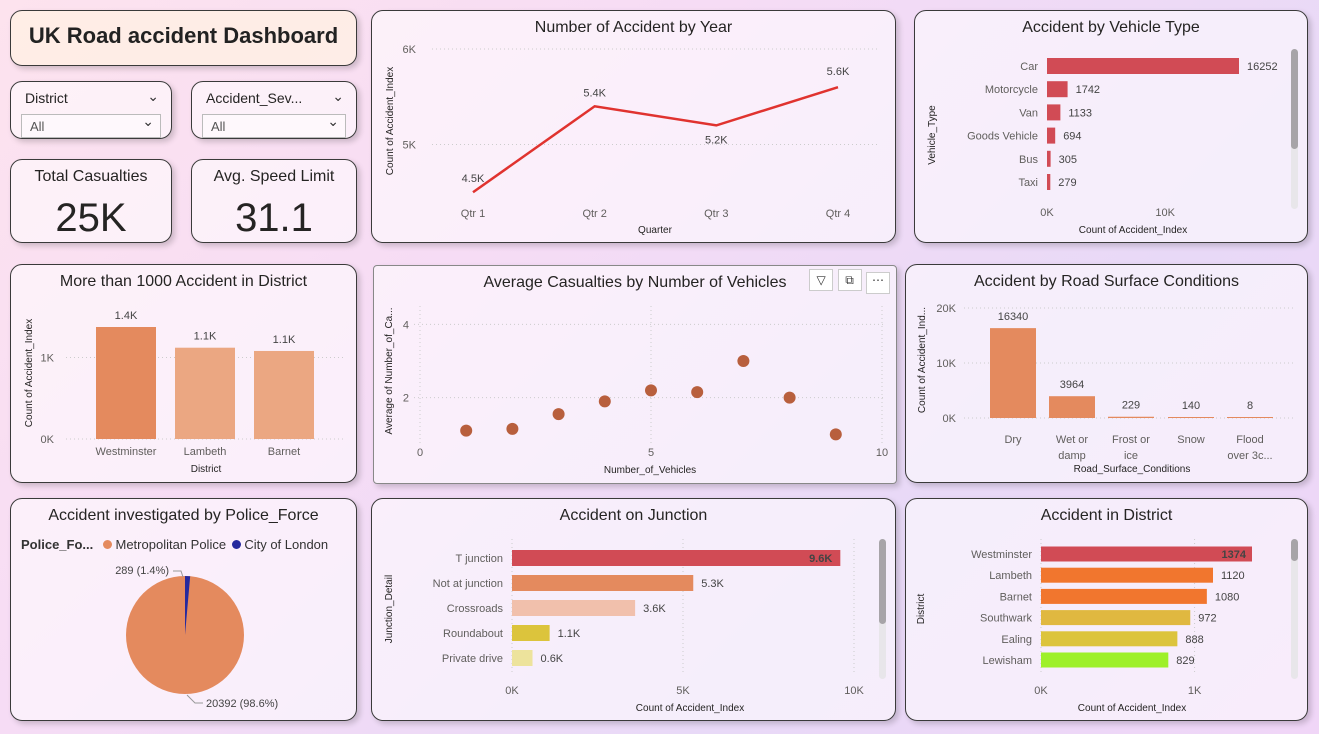 This screenshot has height=734, width=1319. What do you see at coordinates (1250, 406) in the screenshot?
I see `data-label: 8` at bounding box center [1250, 406].